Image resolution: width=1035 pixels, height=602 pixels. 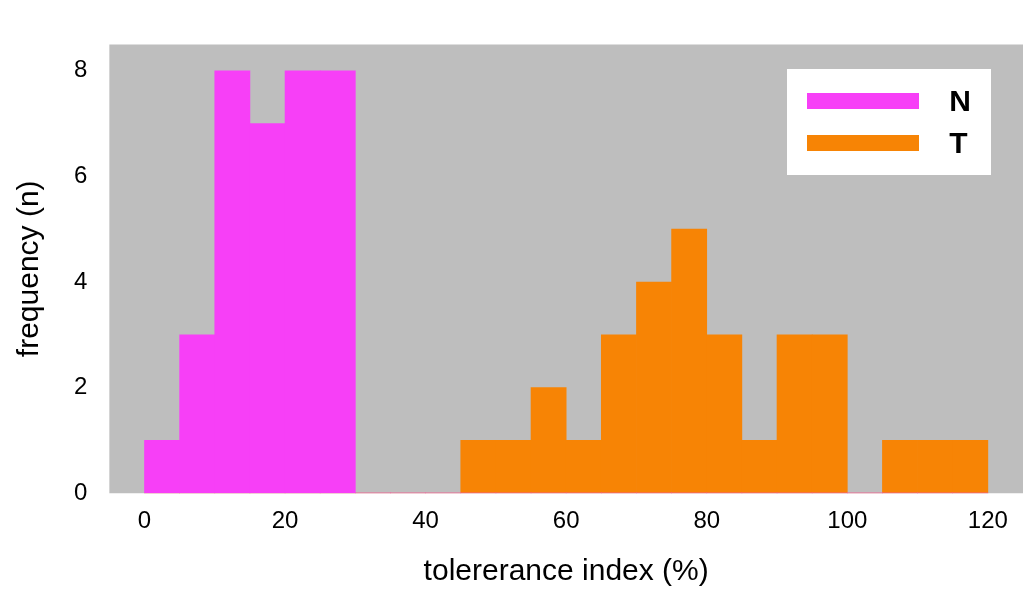 What do you see at coordinates (80, 280) in the screenshot?
I see `y-tick-label: 4` at bounding box center [80, 280].